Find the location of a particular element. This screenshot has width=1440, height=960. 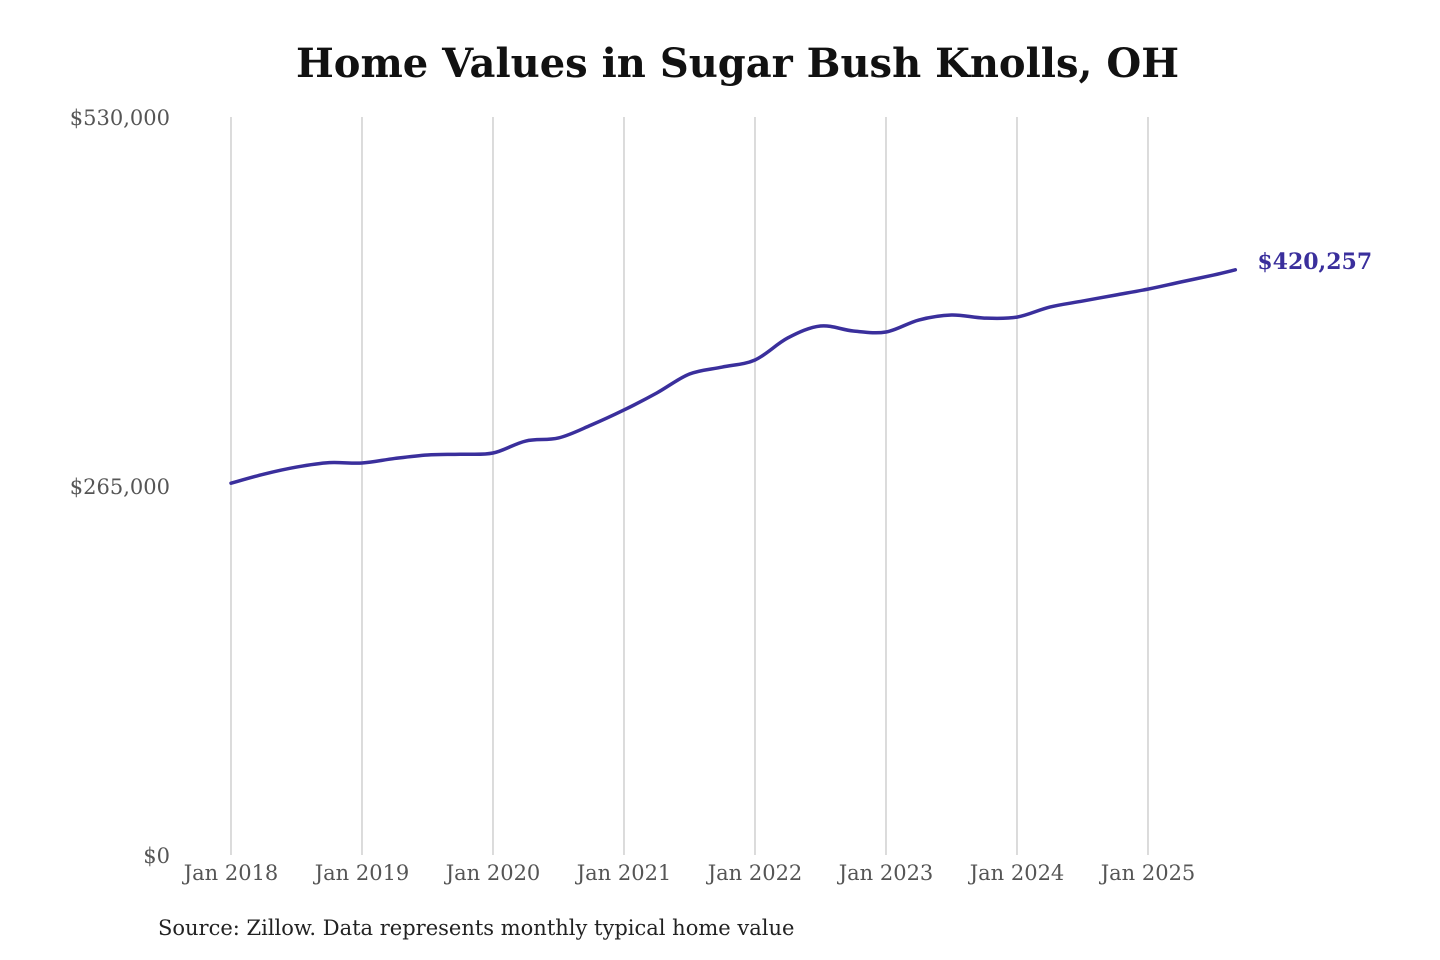

x-tick-label: Jan 2020 is located at coordinates (492, 873).